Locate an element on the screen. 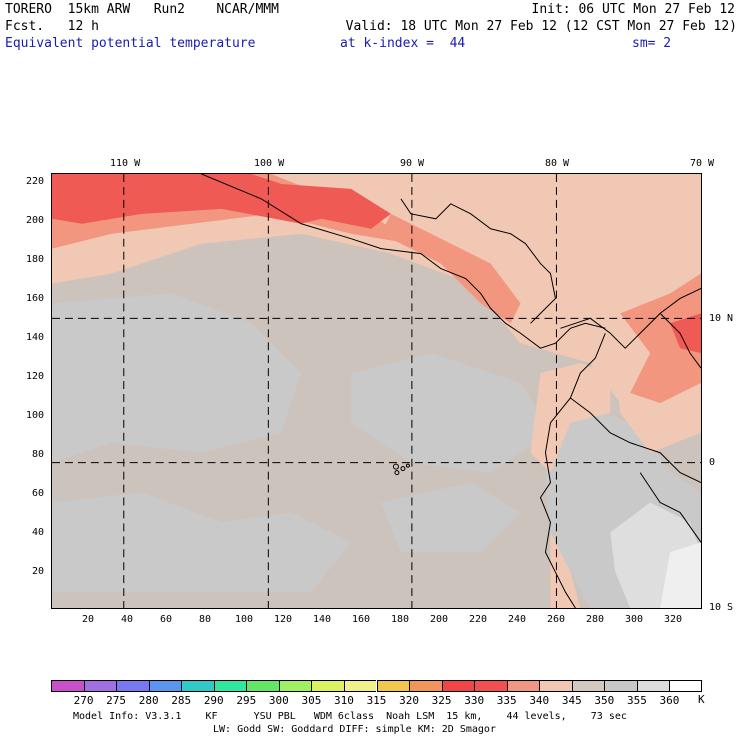 This screenshot has height=740, width=740. red-northwest is located at coordinates (197, 199).